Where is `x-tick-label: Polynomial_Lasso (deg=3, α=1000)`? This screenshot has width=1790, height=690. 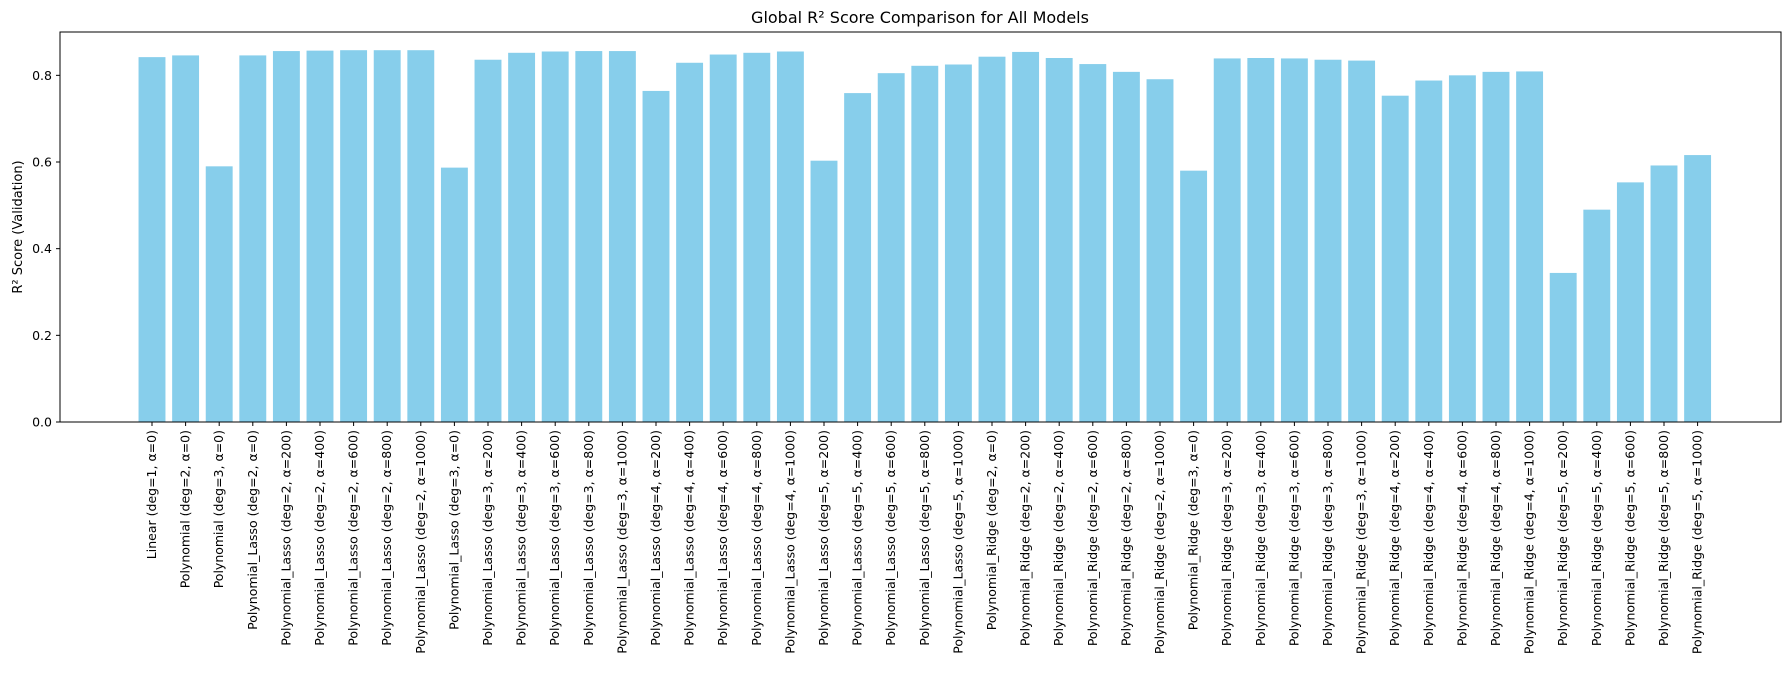
x-tick-label: Polynomial_Lasso (deg=3, α=1000) is located at coordinates (621, 542).